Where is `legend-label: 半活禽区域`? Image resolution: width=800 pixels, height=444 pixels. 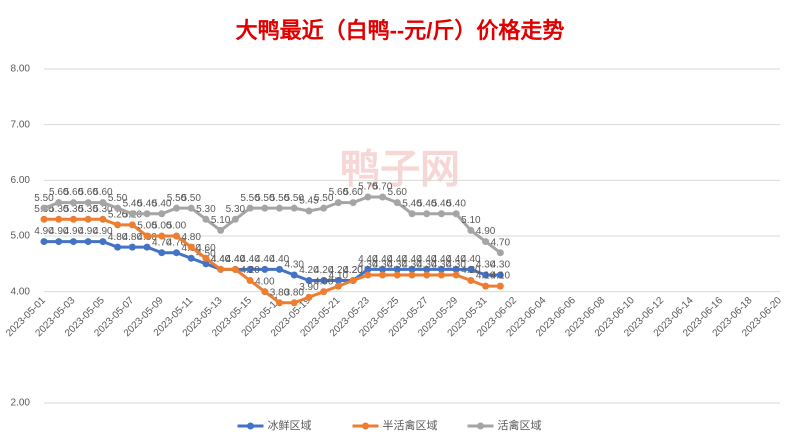 legend-label: 半活禽区域 is located at coordinates (410, 425).